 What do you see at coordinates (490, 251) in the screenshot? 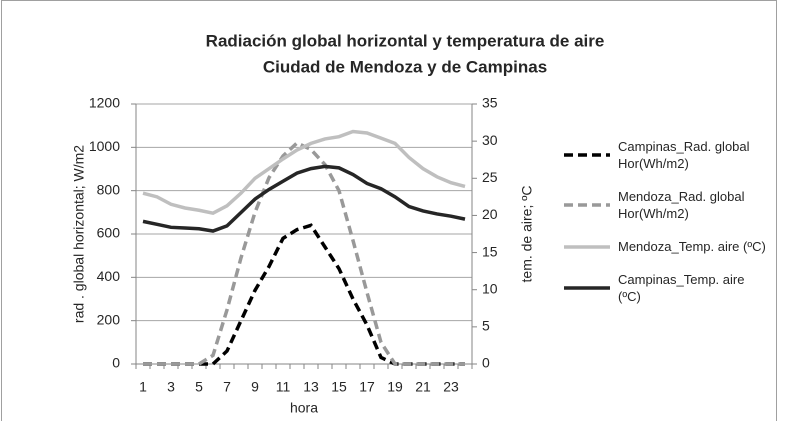
I see `y2-tick-label: 15` at bounding box center [490, 251].